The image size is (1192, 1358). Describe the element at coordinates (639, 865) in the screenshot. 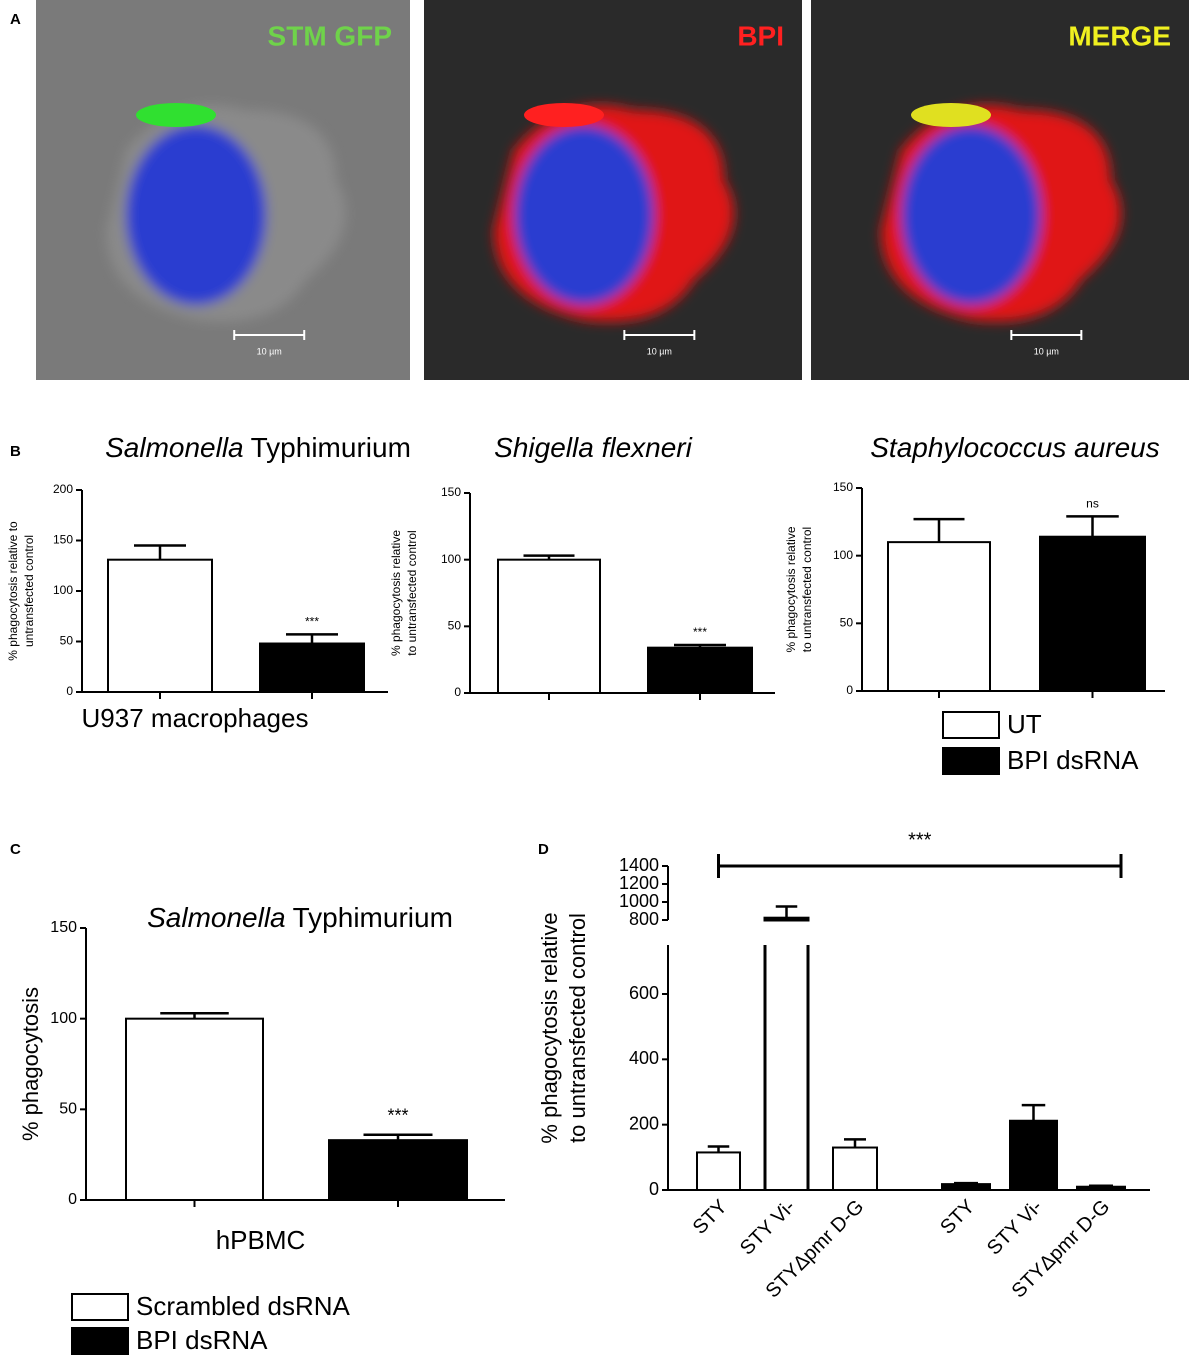

I see `y-tick-label: 1400` at that location.